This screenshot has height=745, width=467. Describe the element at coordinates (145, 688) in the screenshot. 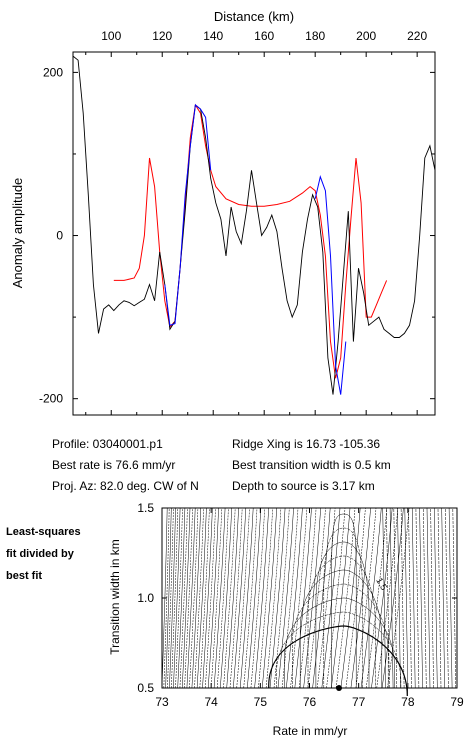

I see `y-tick-label: 0.5` at that location.